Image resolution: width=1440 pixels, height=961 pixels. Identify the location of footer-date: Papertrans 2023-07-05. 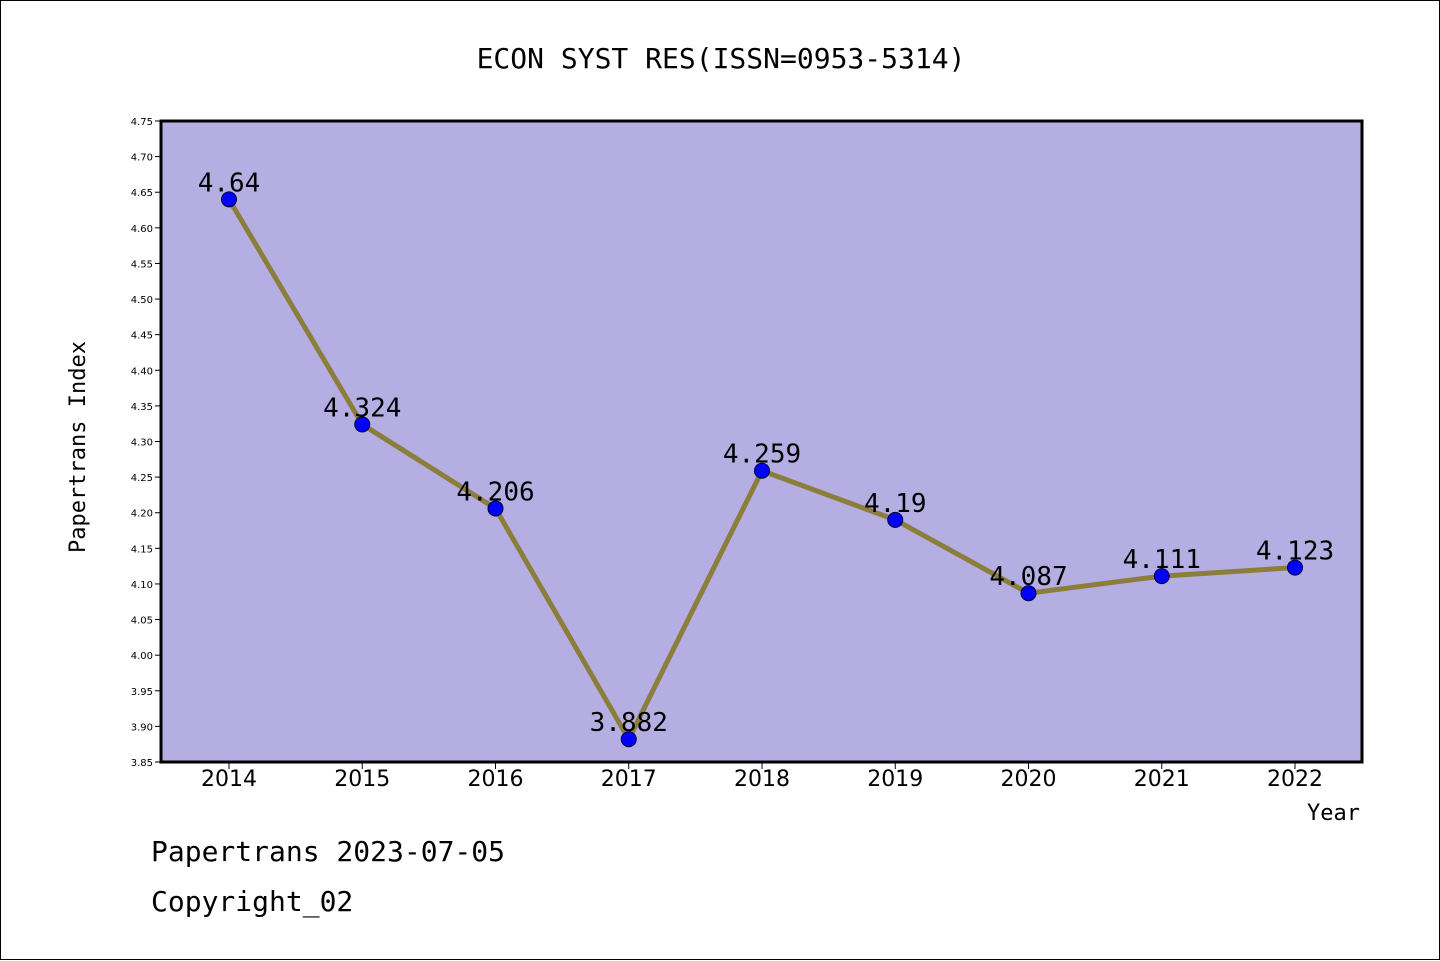
(328, 851).